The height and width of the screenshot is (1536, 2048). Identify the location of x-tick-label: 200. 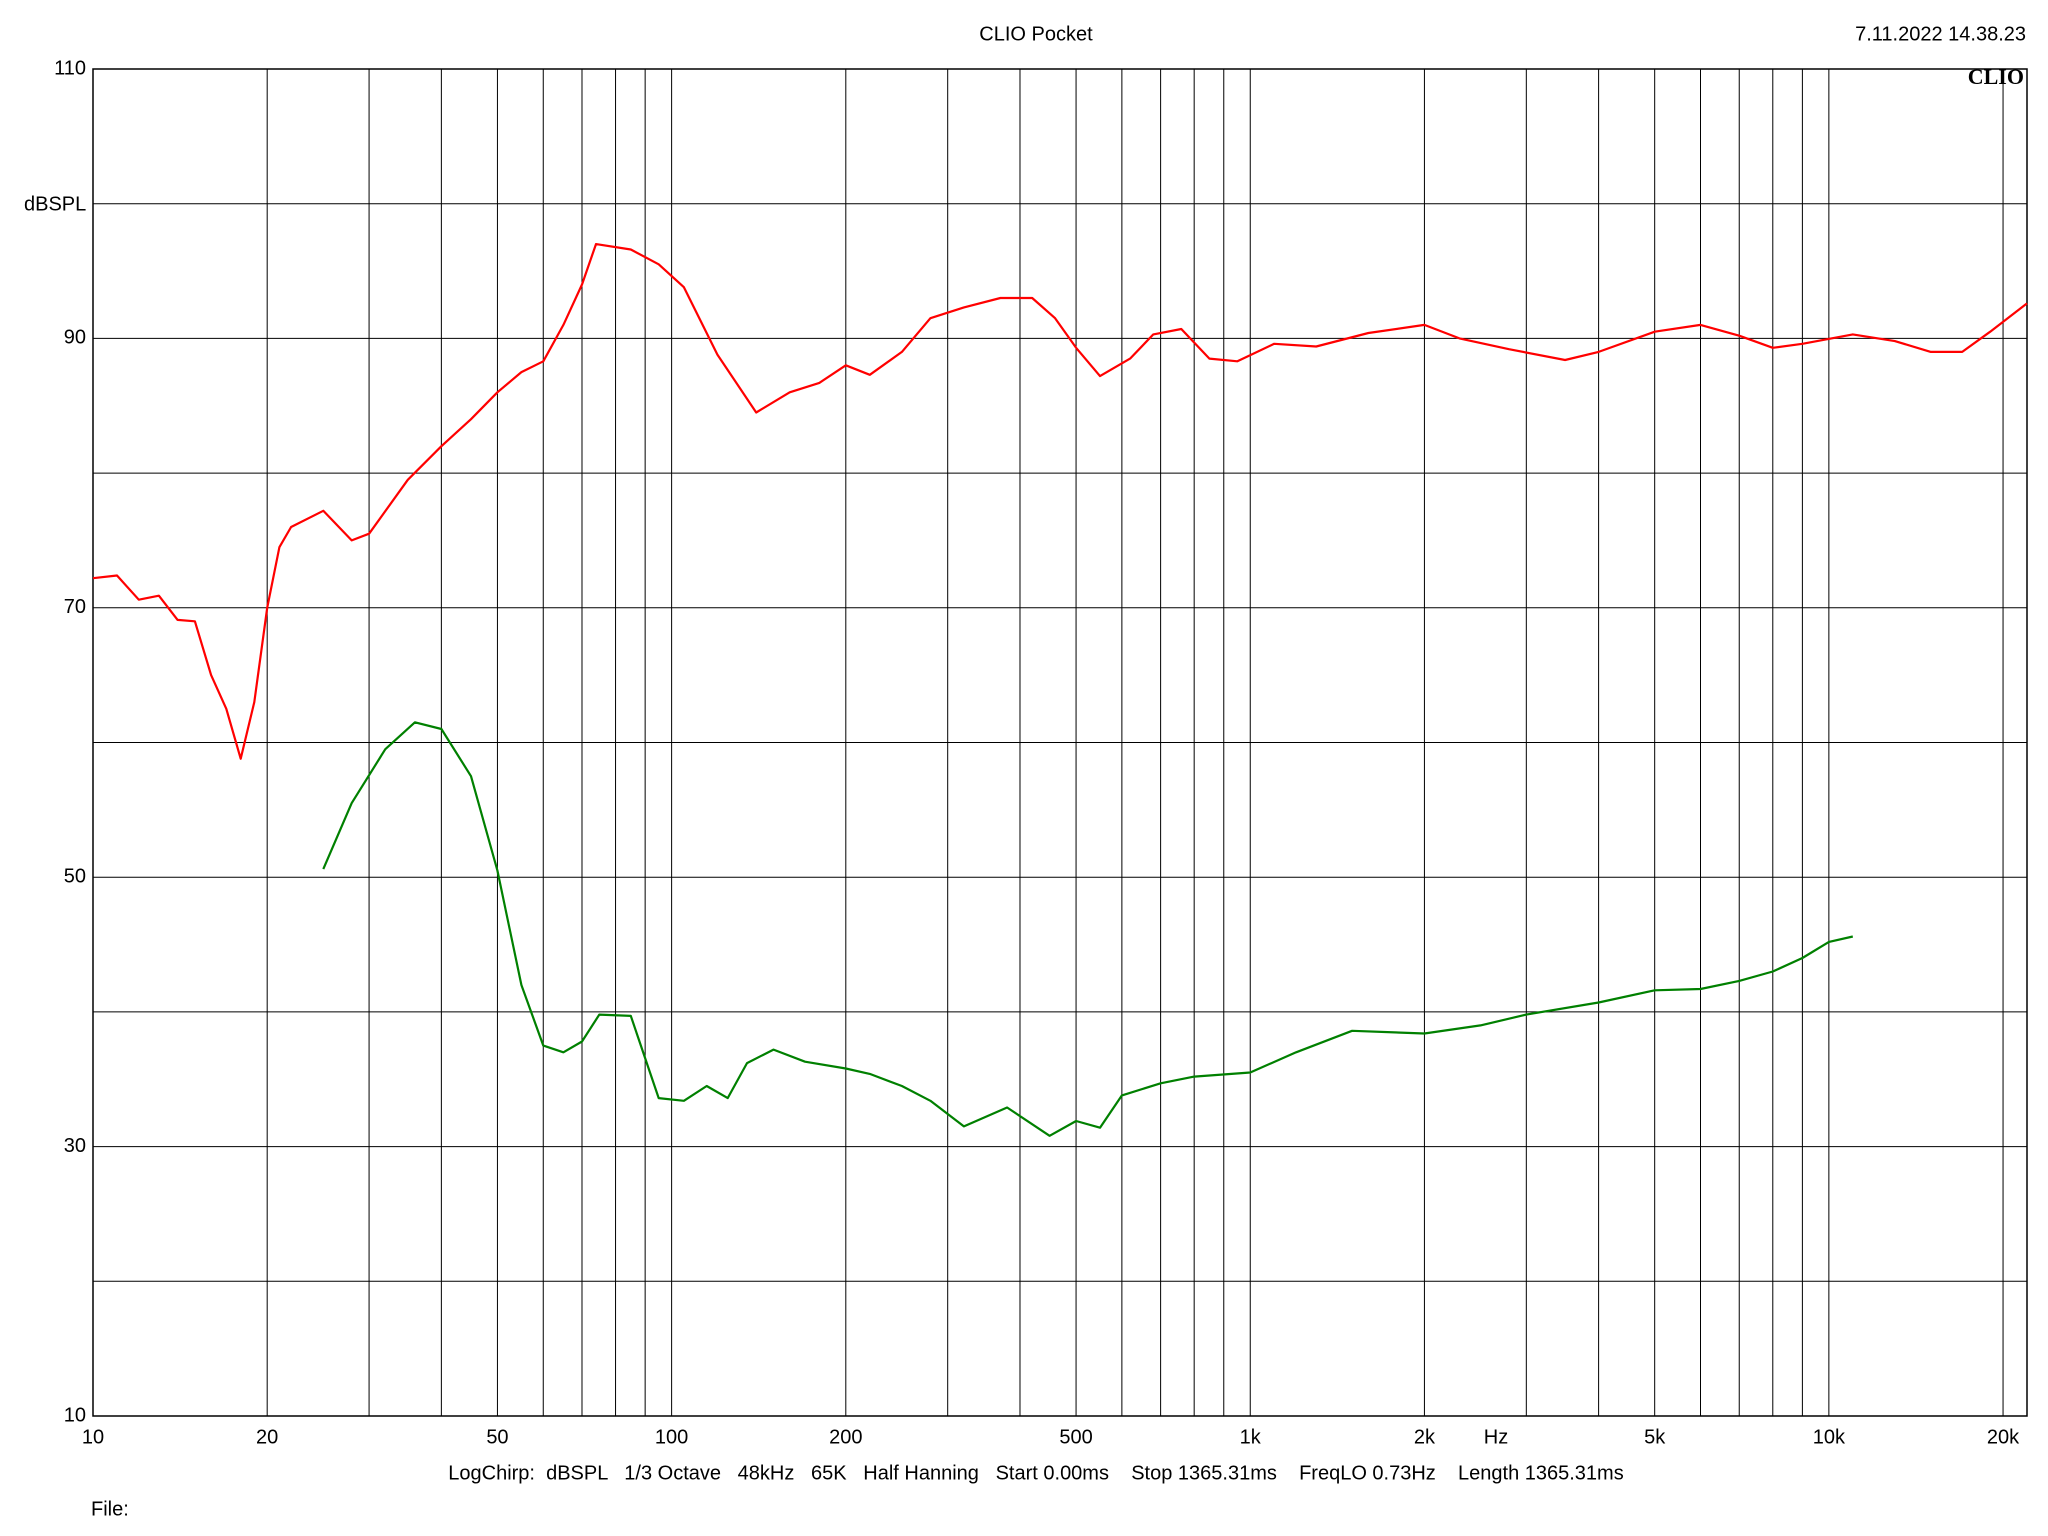
(845, 1437).